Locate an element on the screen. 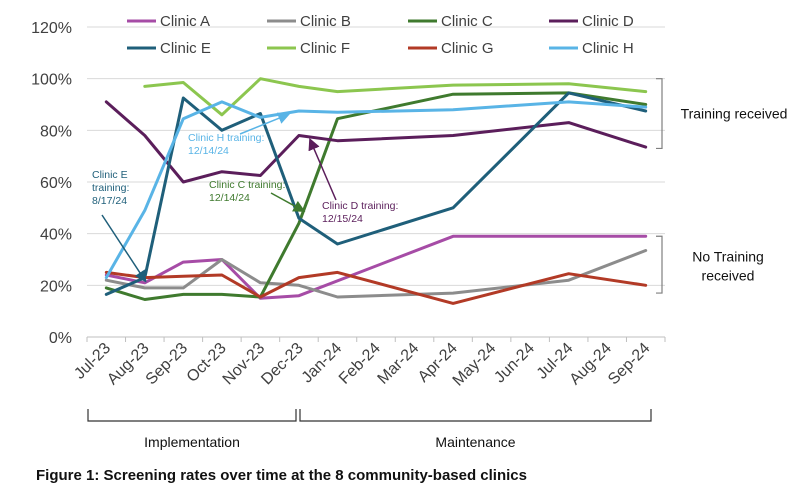 The image size is (798, 500). legend-label-clinic-d: Clinic D is located at coordinates (608, 21).